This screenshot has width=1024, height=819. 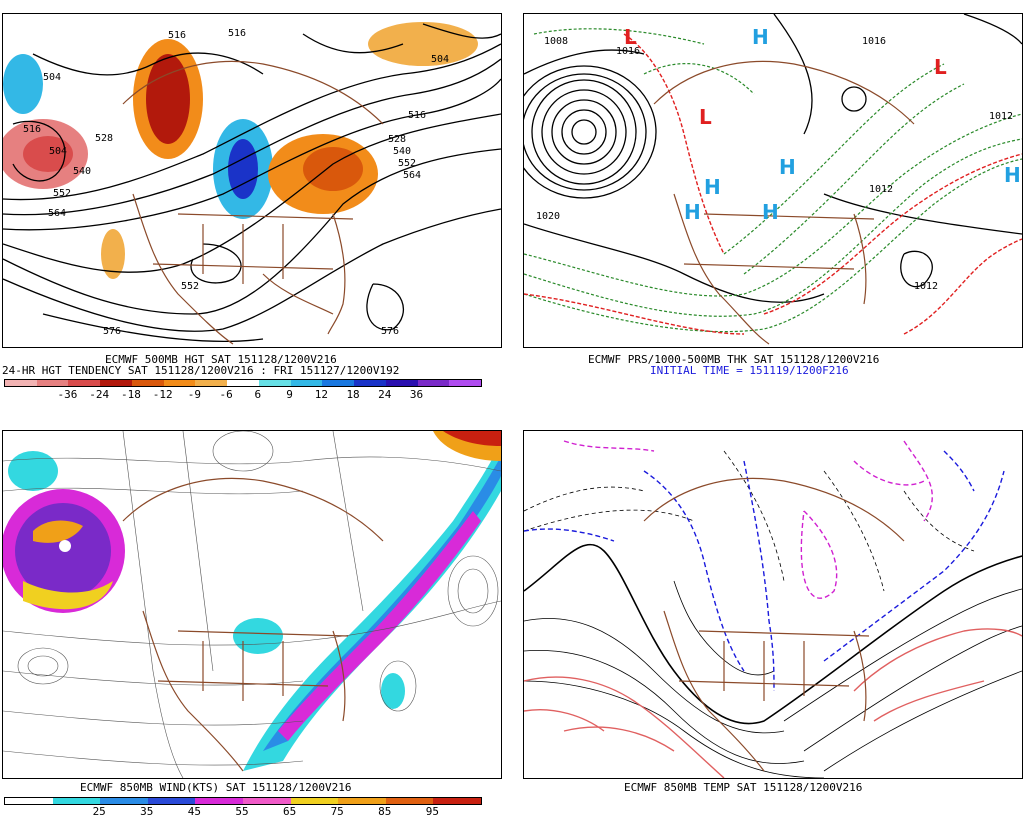 What do you see at coordinates (749, 370) in the screenshot?
I see `initial-time-label: INITIAL TIME = 151119/1200F216` at bounding box center [749, 370].